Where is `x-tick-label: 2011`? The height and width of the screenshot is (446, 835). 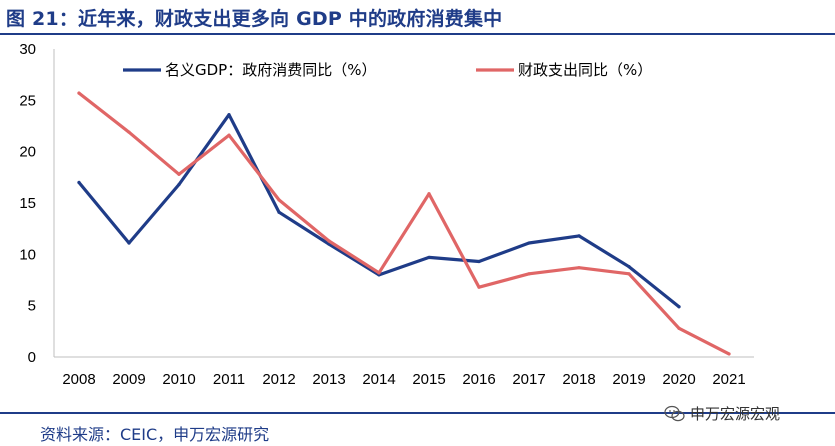
x-tick-label: 2011 is located at coordinates (229, 379).